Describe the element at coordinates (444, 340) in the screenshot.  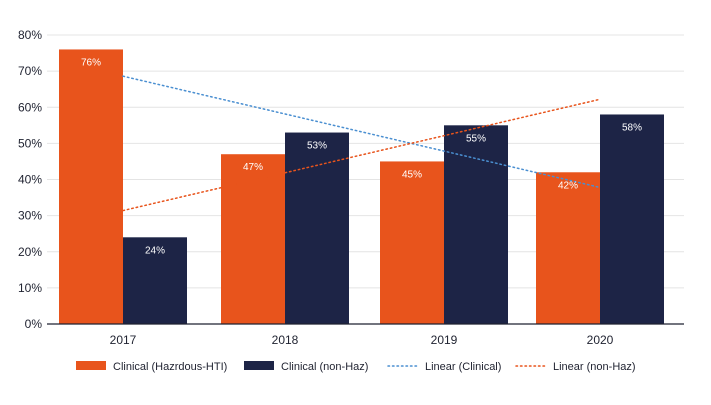
I see `x-tick-label: 2019` at that location.